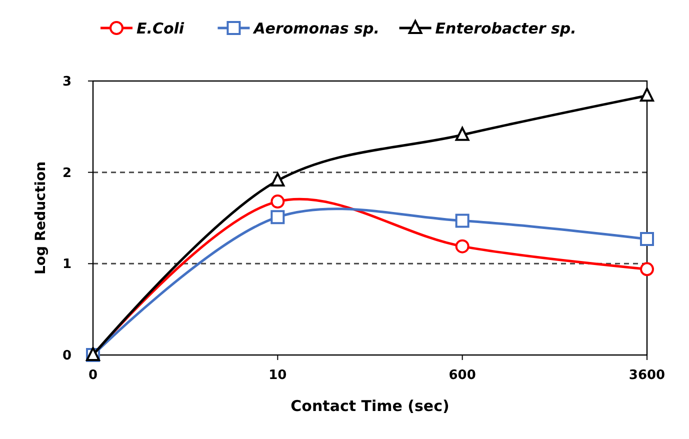 Image resolution: width=689 pixels, height=439 pixels. Describe the element at coordinates (277, 375) in the screenshot. I see `x-tick-label: 10` at that location.